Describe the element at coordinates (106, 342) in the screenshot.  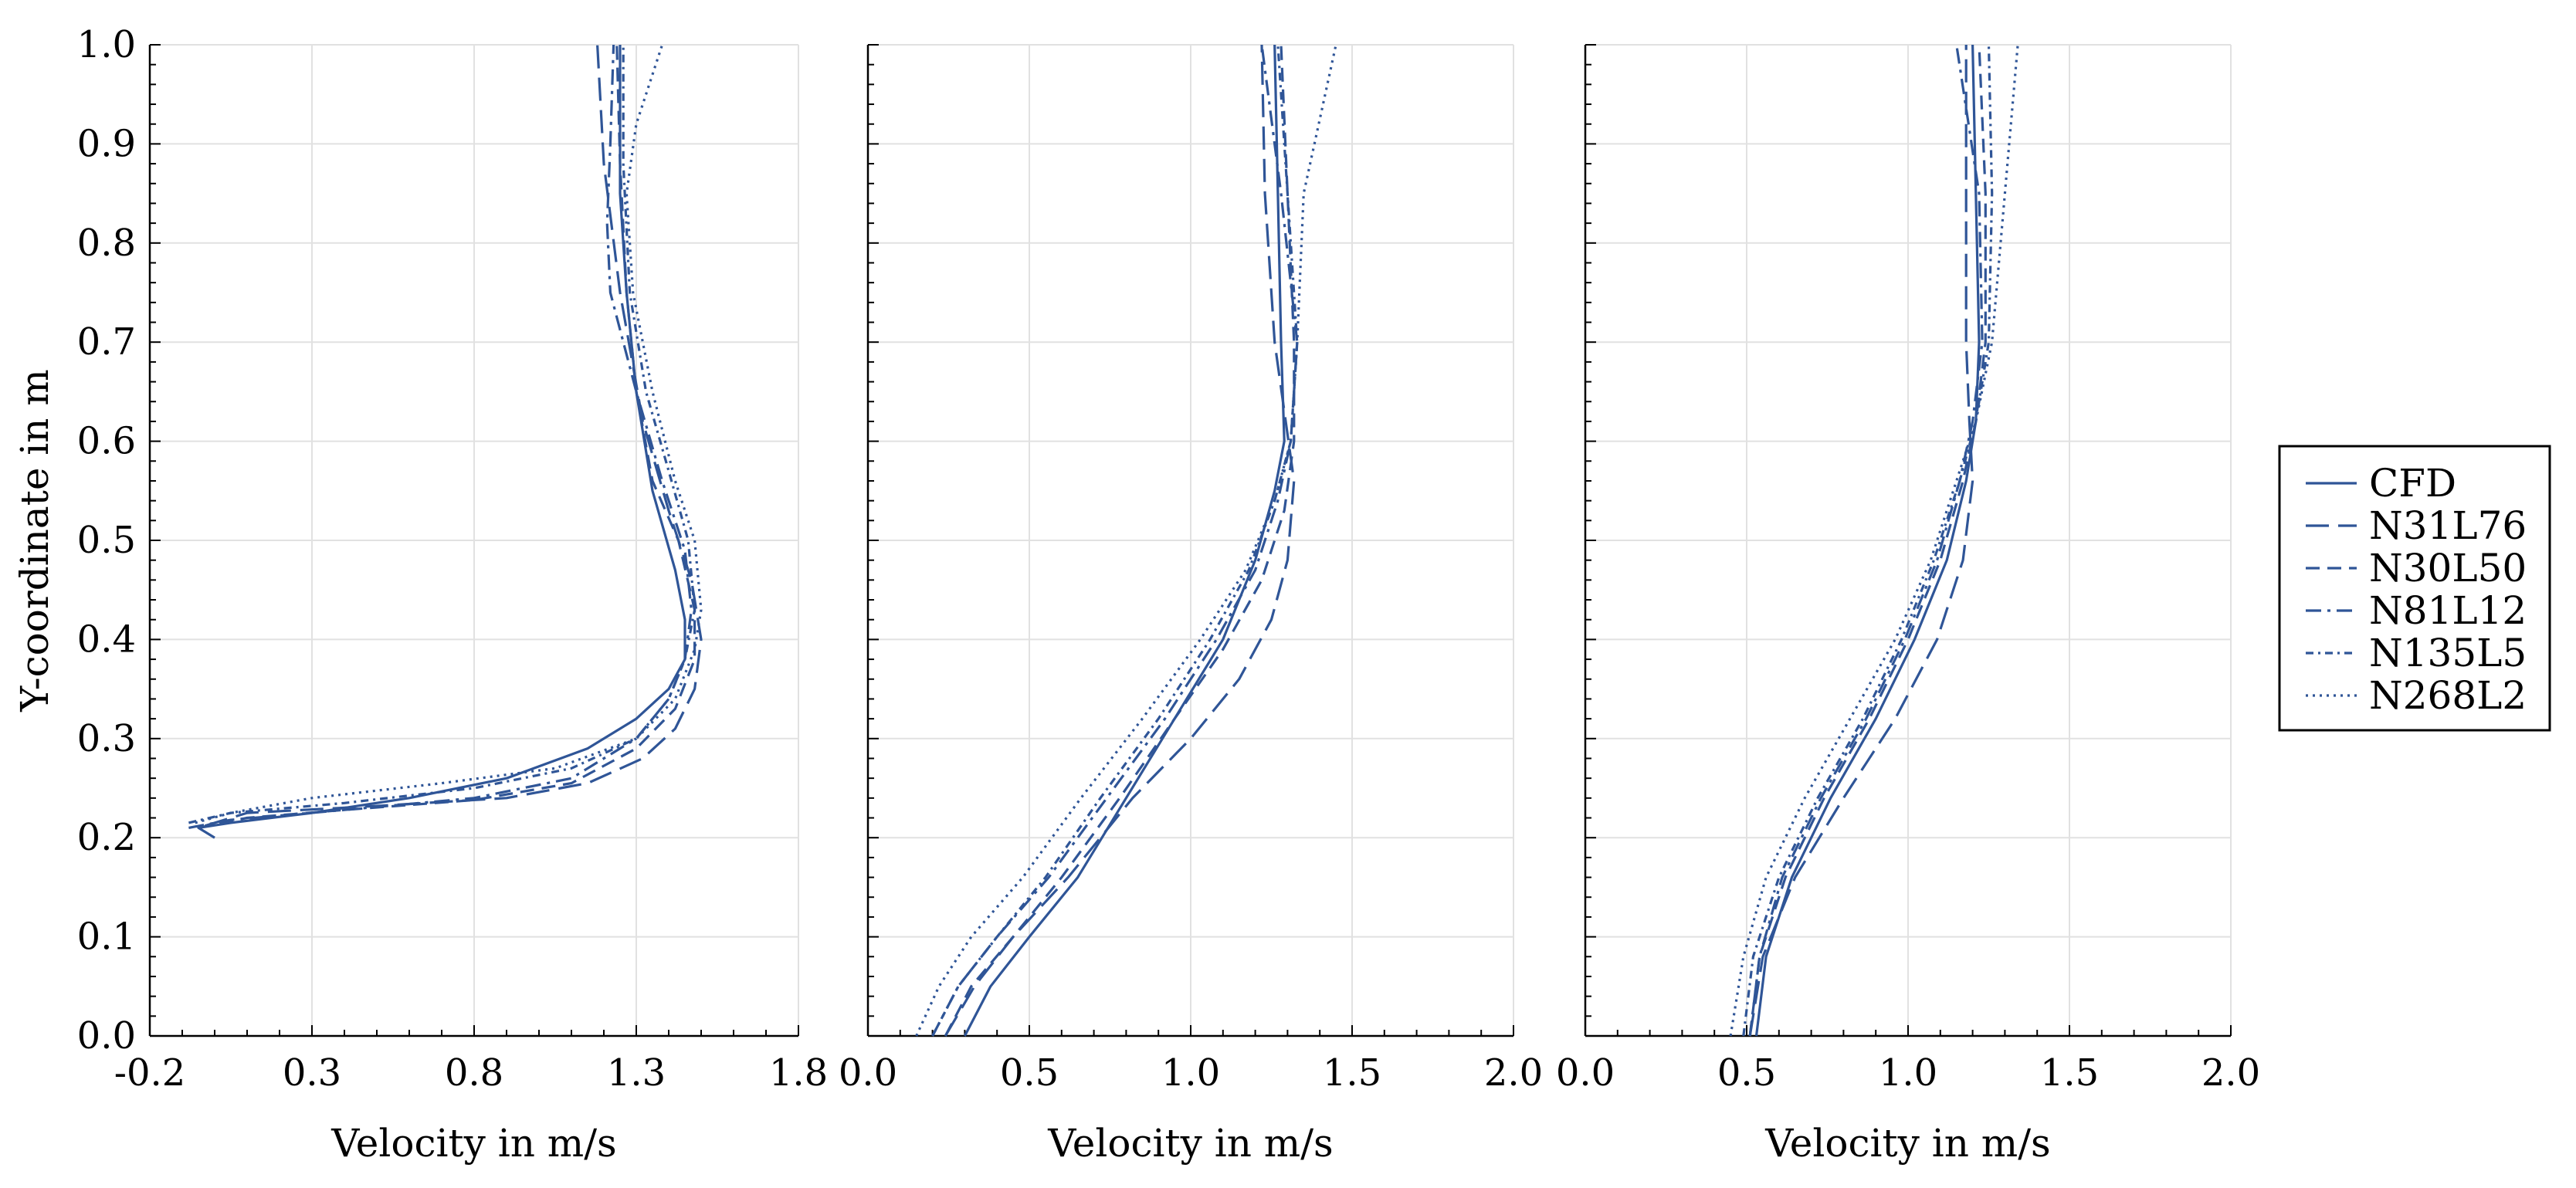
I see `y-tick-label: 0.7` at that location.